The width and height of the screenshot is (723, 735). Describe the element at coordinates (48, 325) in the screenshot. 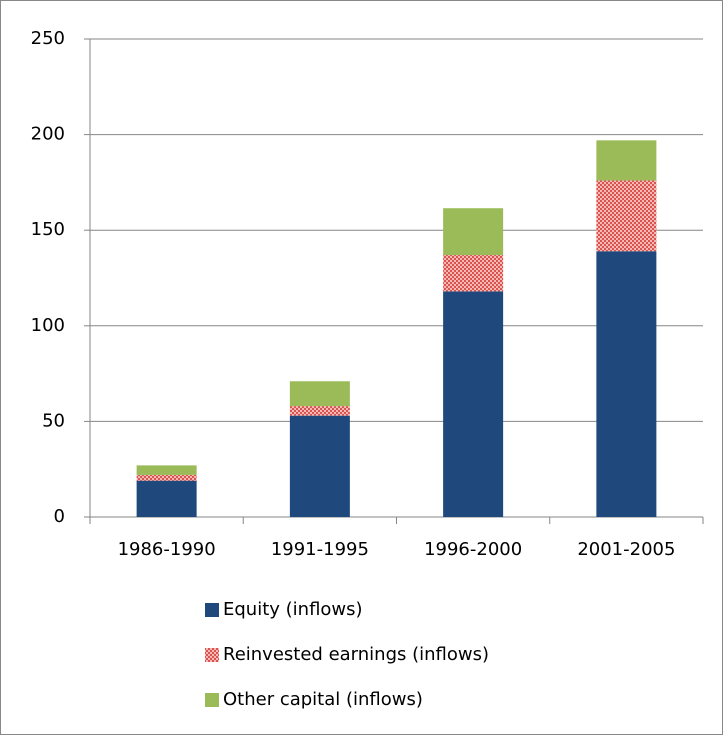

I see `y-tick-label: 100` at that location.